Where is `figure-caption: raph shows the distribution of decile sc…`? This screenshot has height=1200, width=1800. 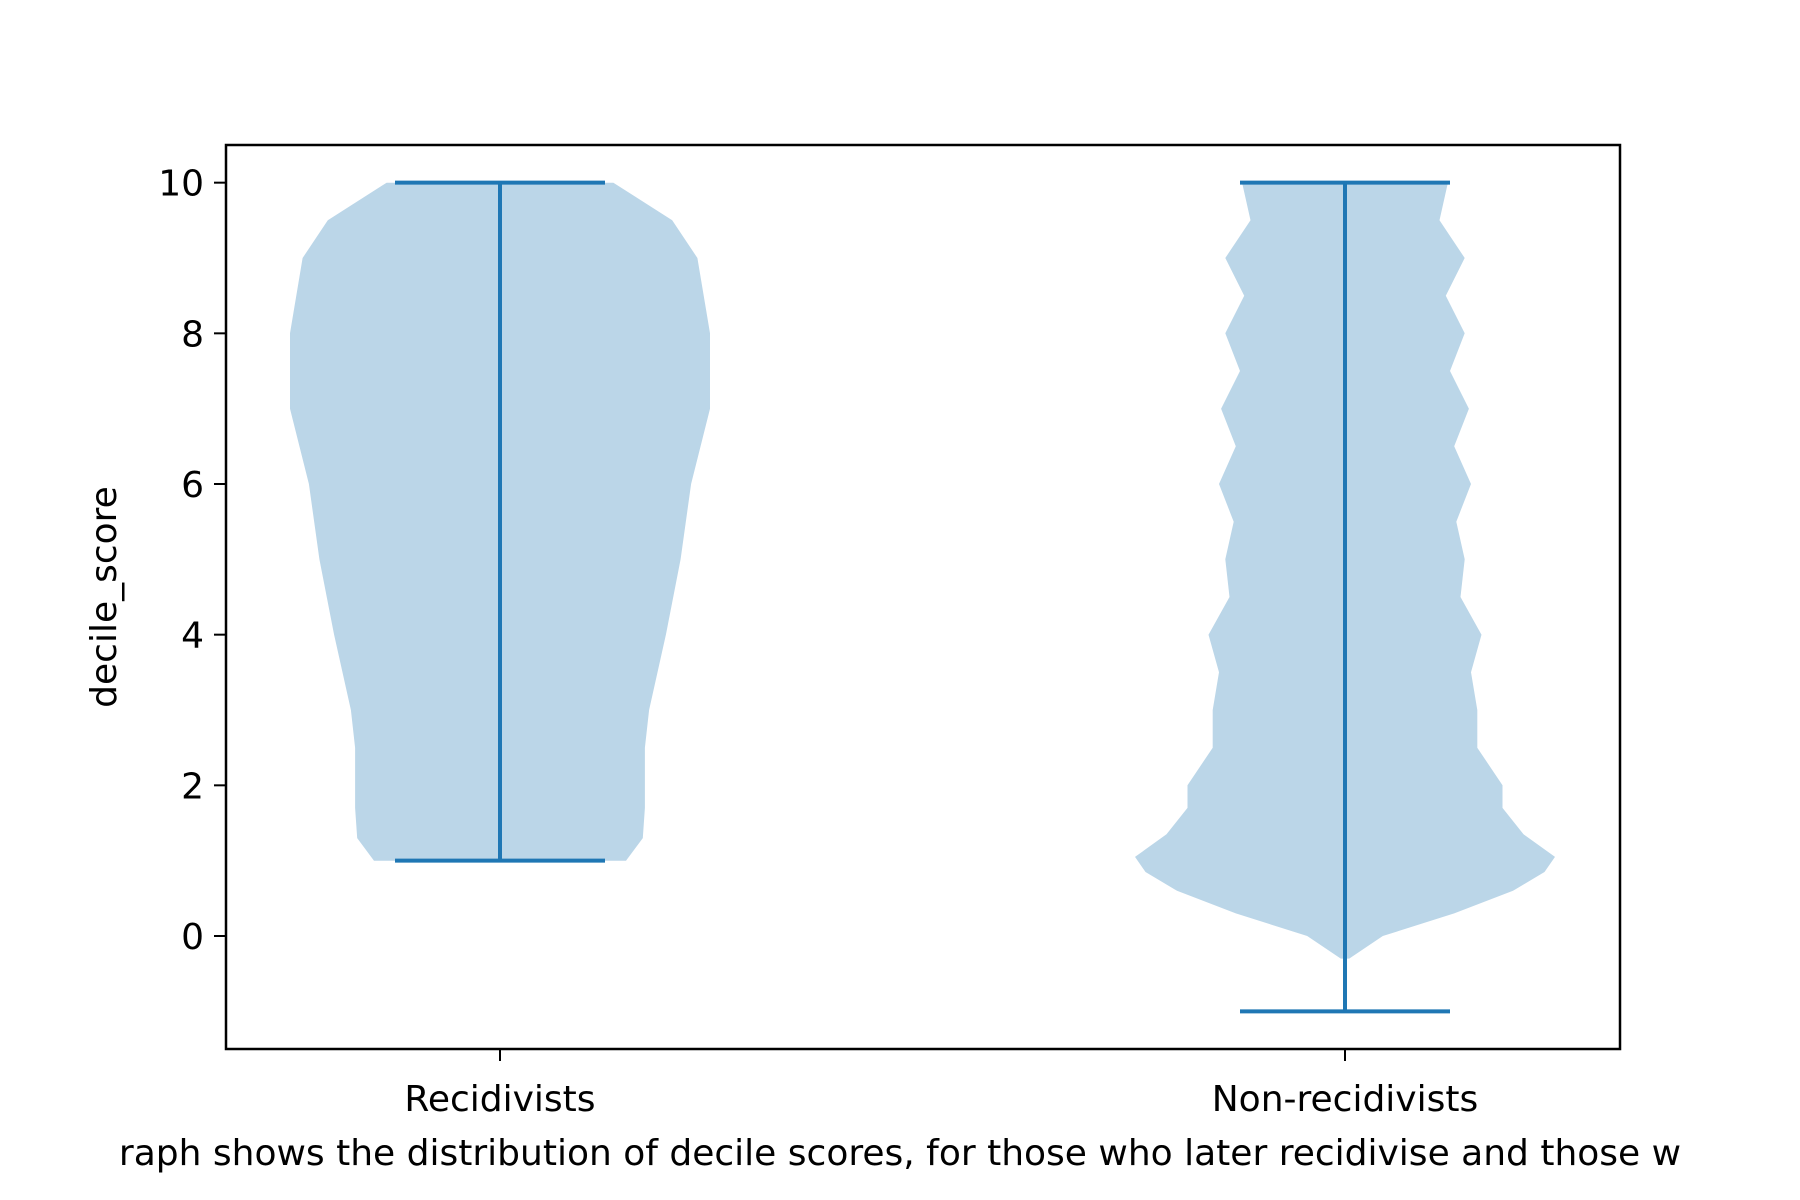
figure-caption: raph shows the distribution of decile sc… is located at coordinates (900, 1153).